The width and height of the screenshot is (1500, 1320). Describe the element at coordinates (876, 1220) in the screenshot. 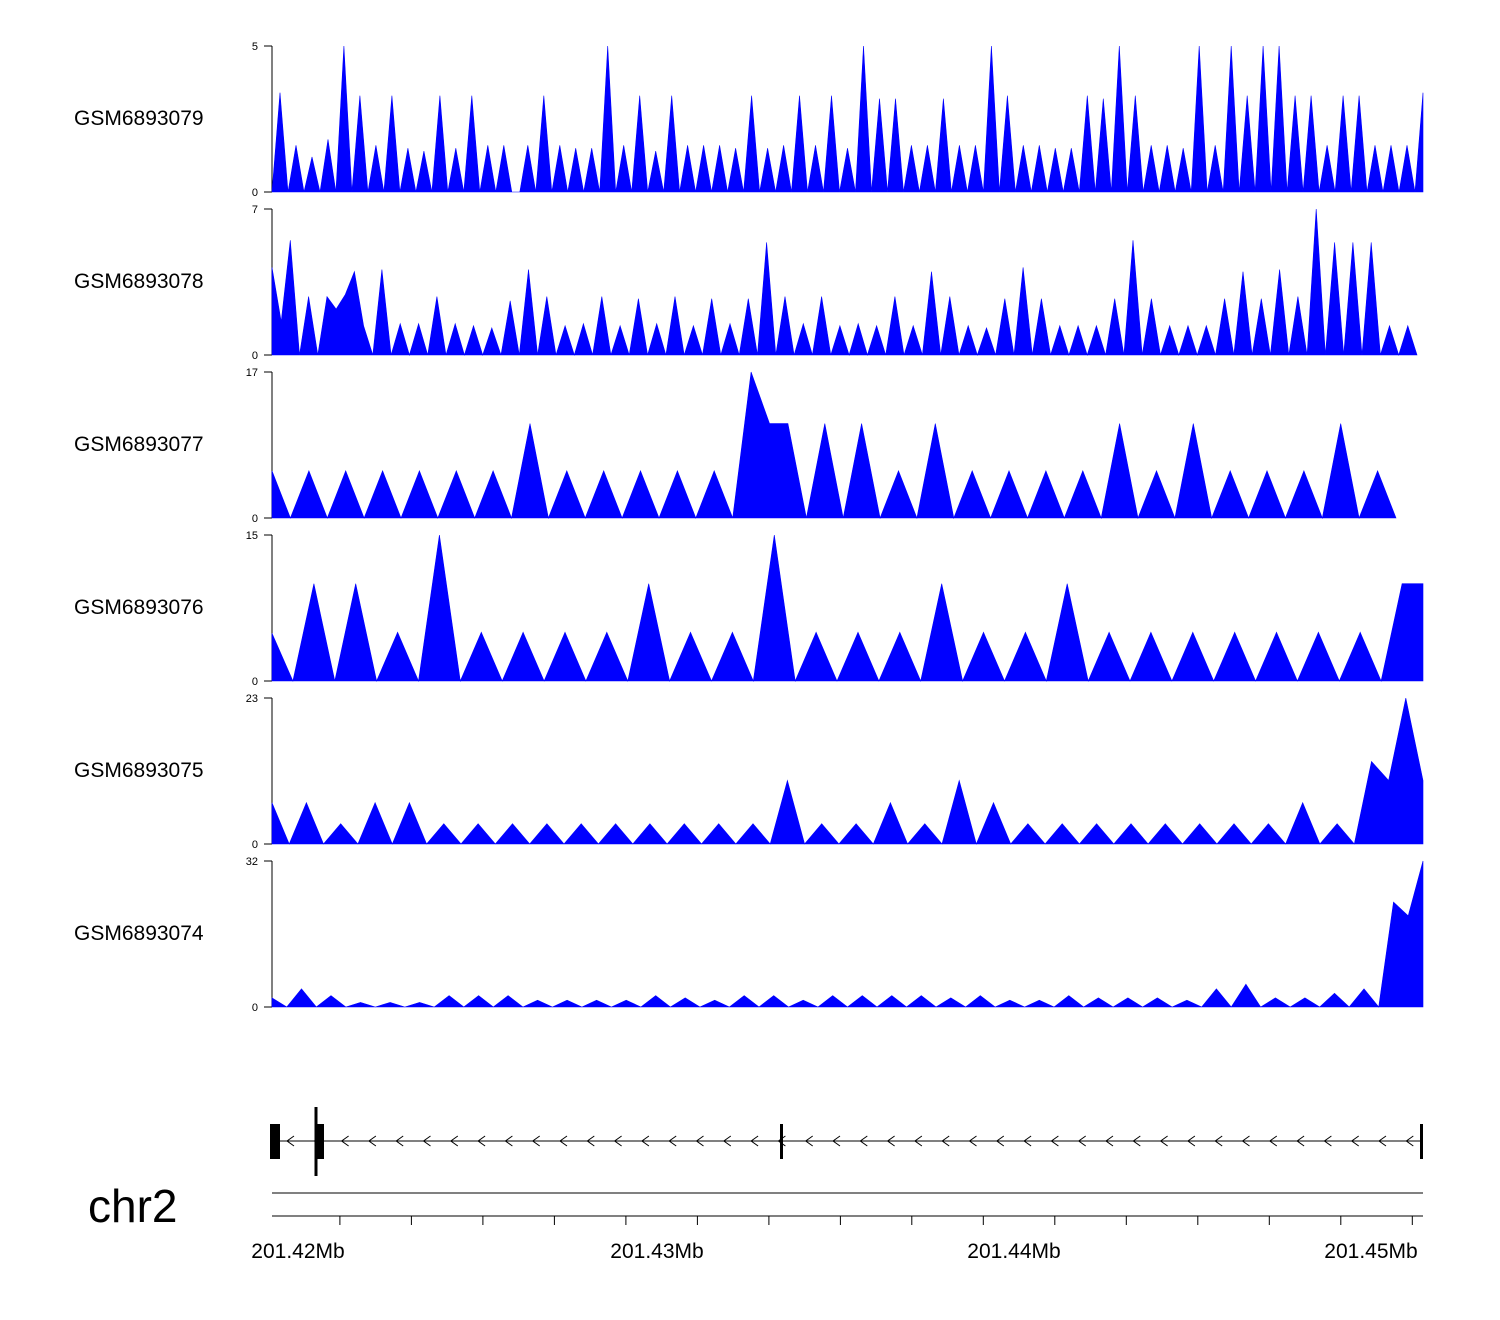

I see `axis-ticks` at that location.